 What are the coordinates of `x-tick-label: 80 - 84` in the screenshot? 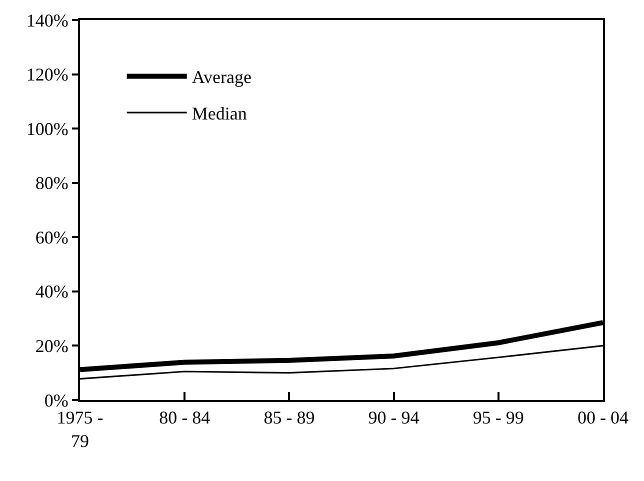 It's located at (184, 418).